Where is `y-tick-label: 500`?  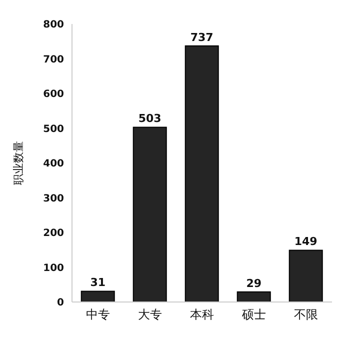 y-tick-label: 500 is located at coordinates (53, 129).